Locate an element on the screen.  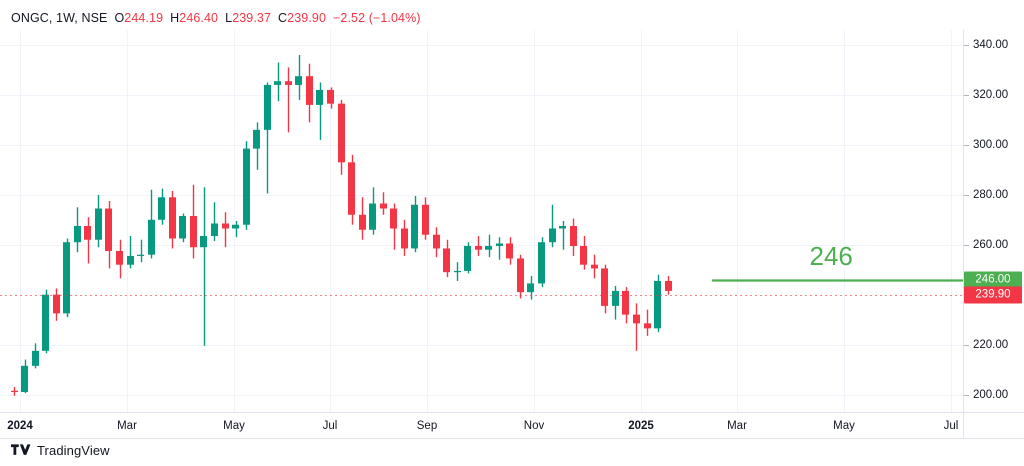
price-tick: 220.00 is located at coordinates (986, 344).